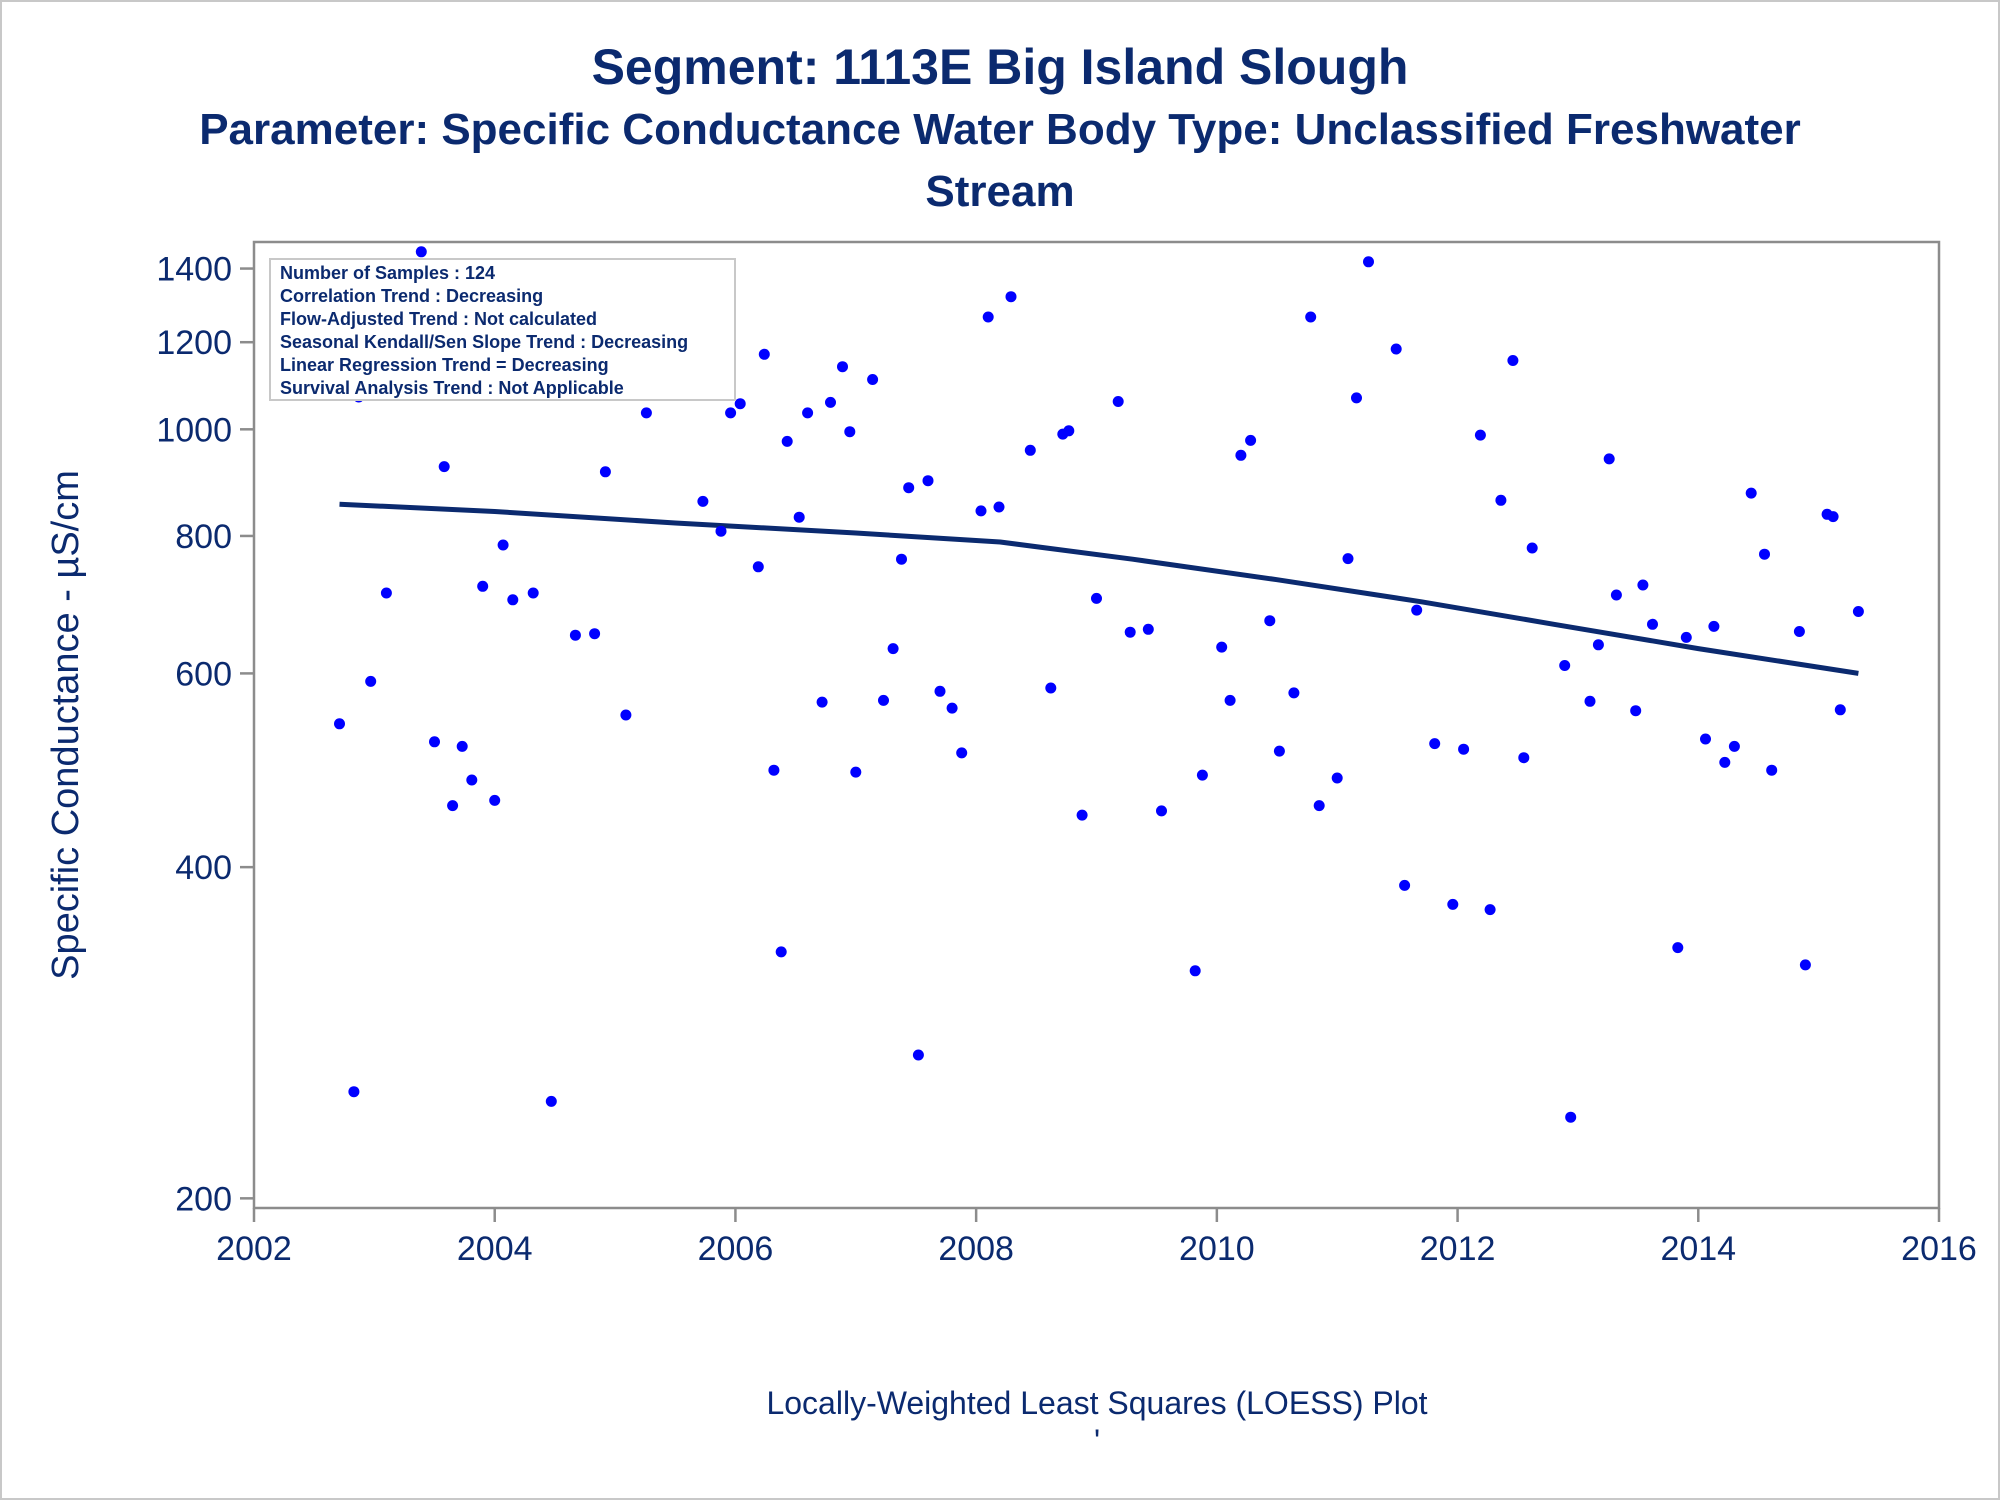  Describe the element at coordinates (254, 1249) in the screenshot. I see `x-tick-label: 2002` at that location.